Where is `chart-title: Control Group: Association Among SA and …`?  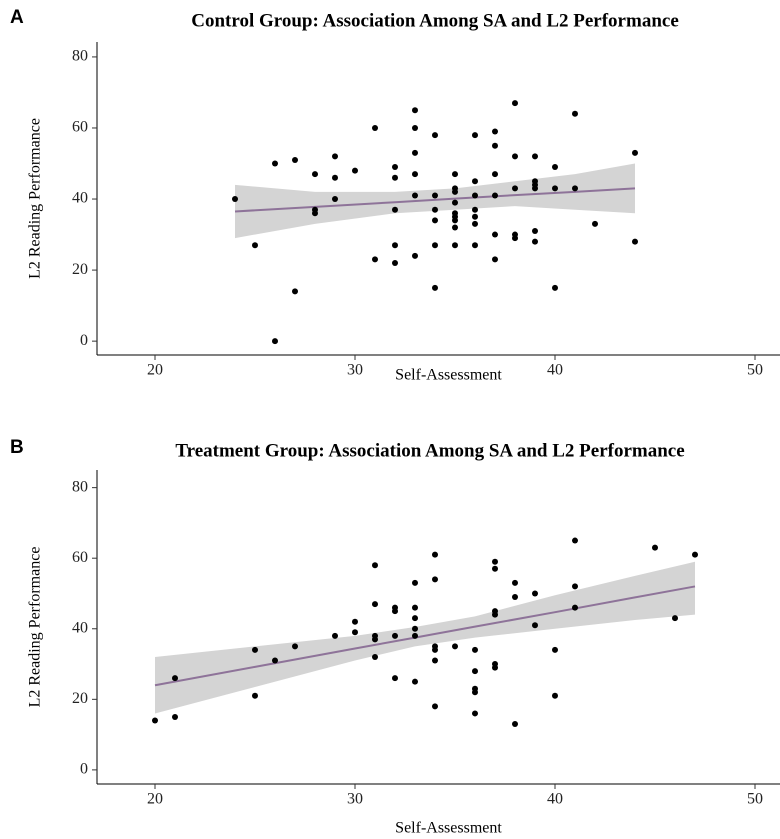
chart-title: Control Group: Association Among SA and … is located at coordinates (435, 20).